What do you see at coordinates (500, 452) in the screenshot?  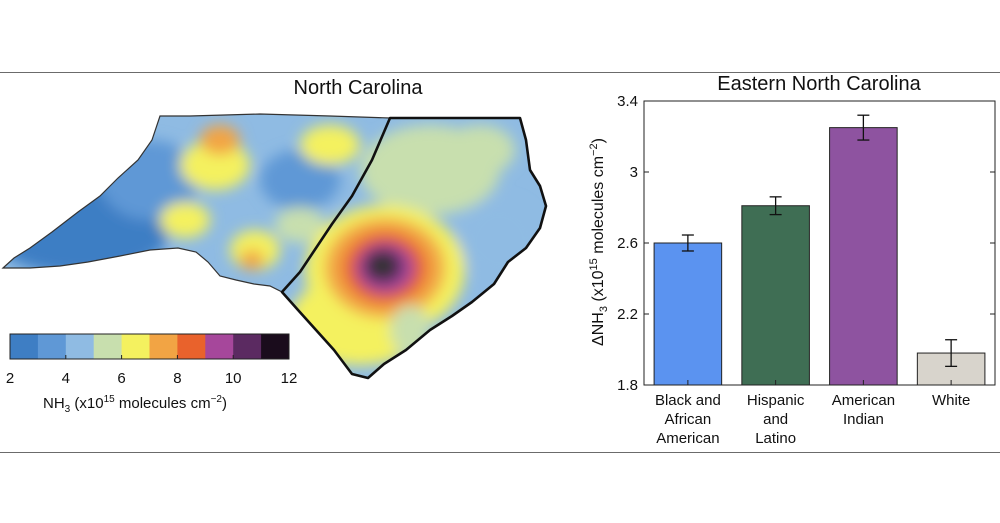 I see `bottom-rule` at bounding box center [500, 452].